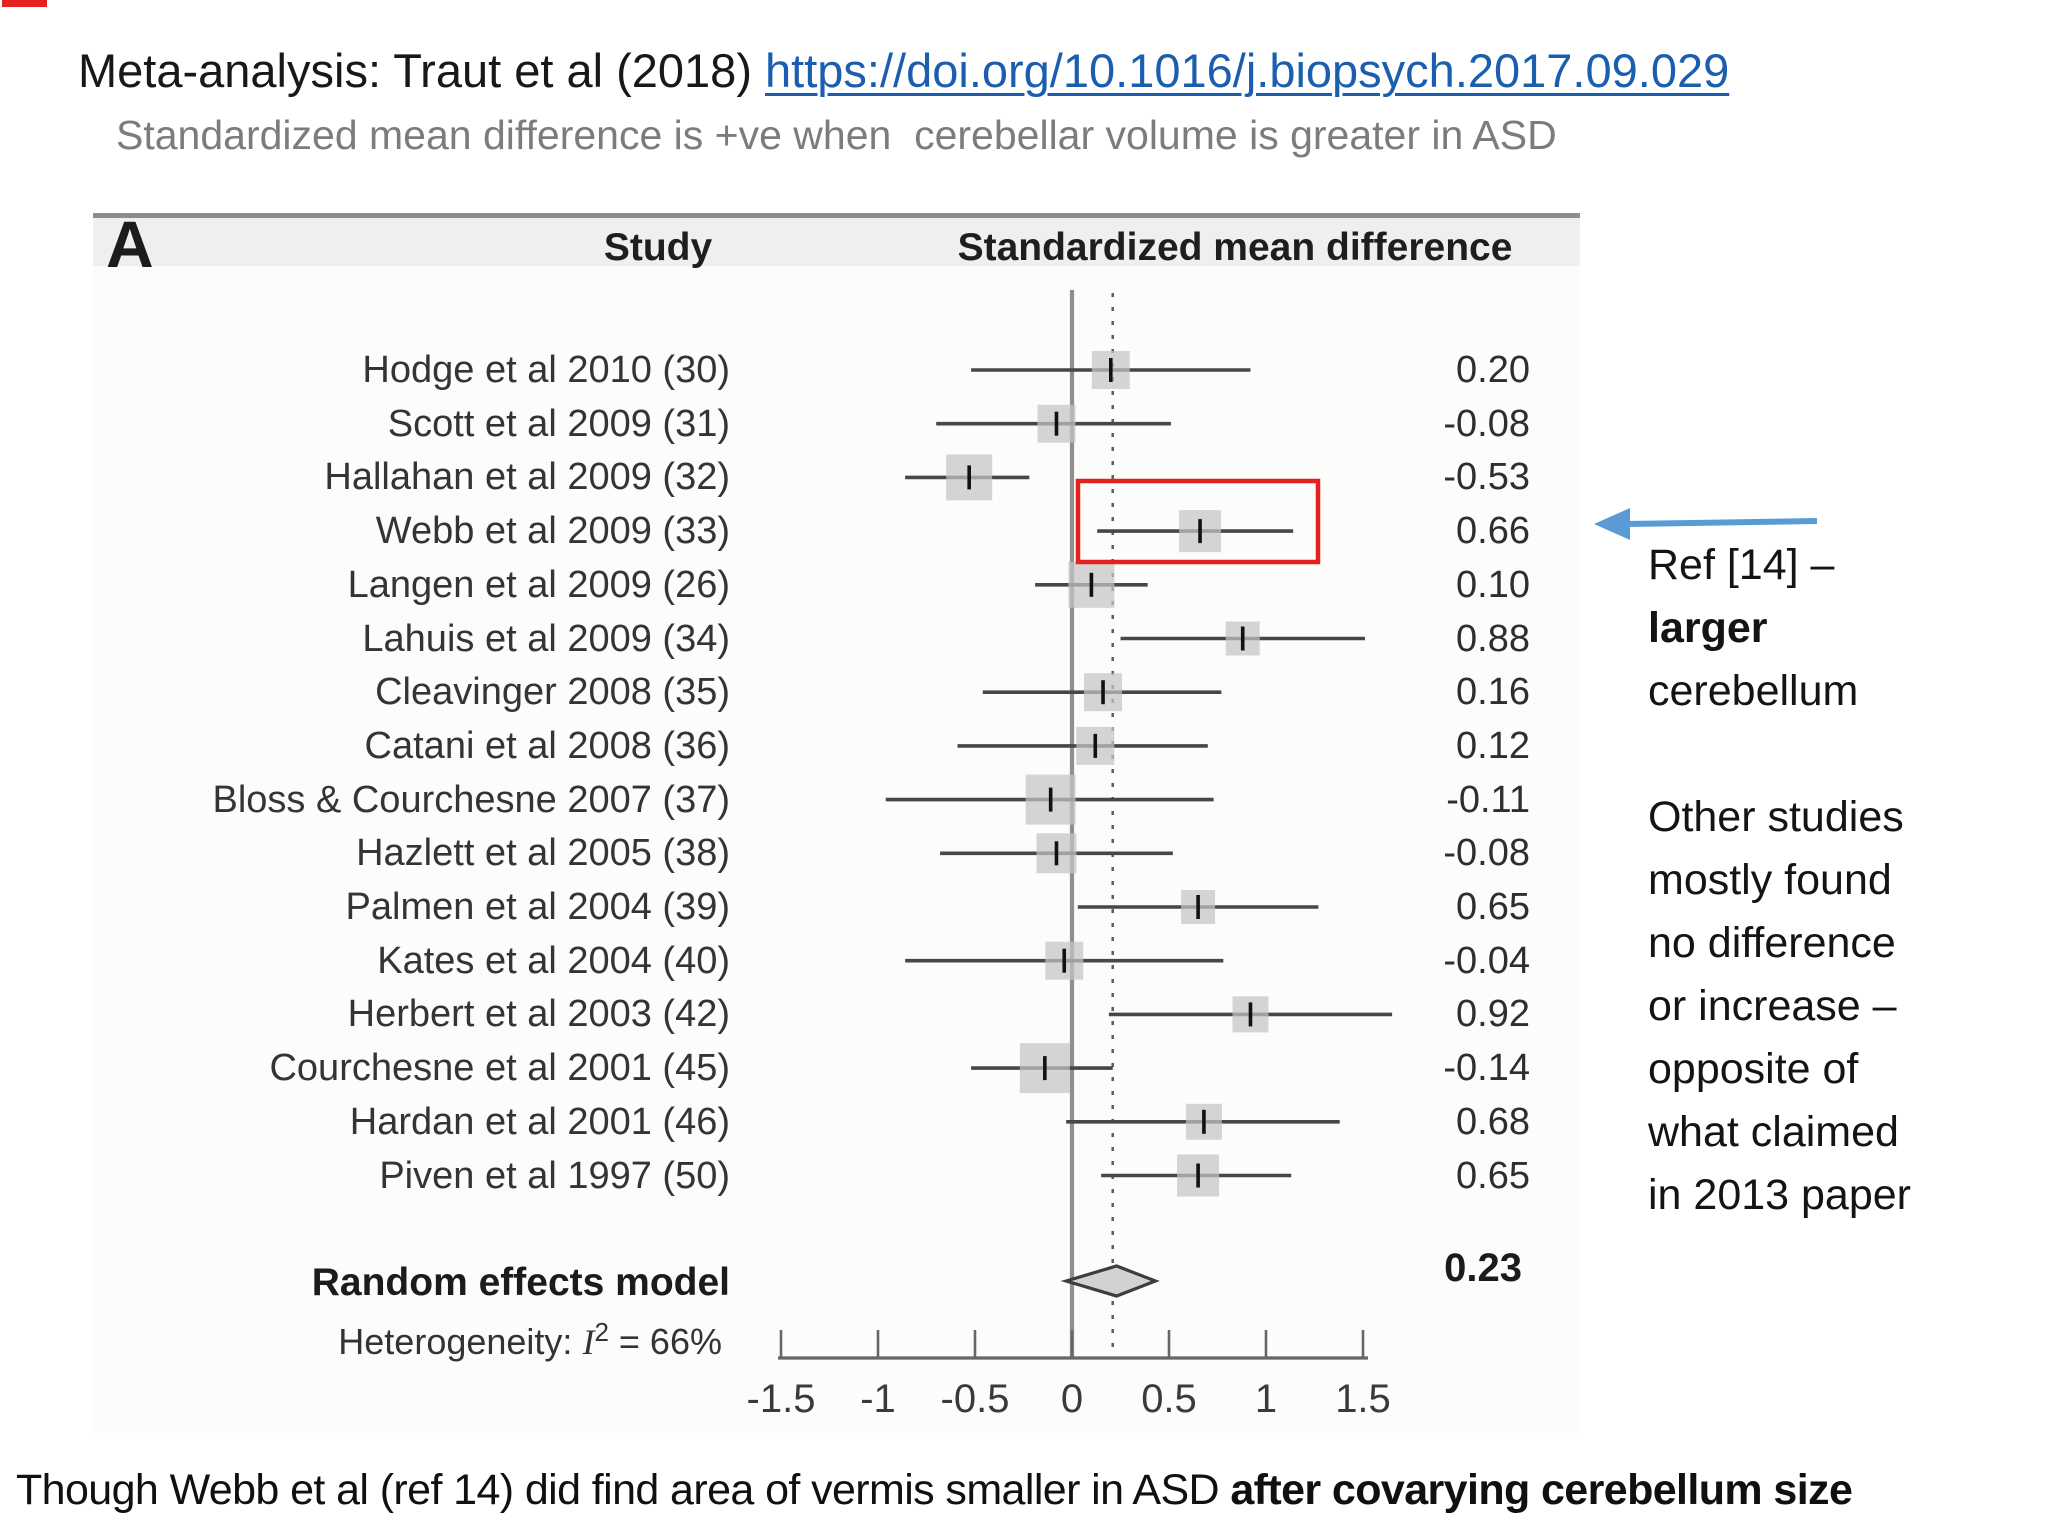 The image size is (2048, 1536). I want to click on study-label: Herbert et al 2003 (42), so click(538, 1014).